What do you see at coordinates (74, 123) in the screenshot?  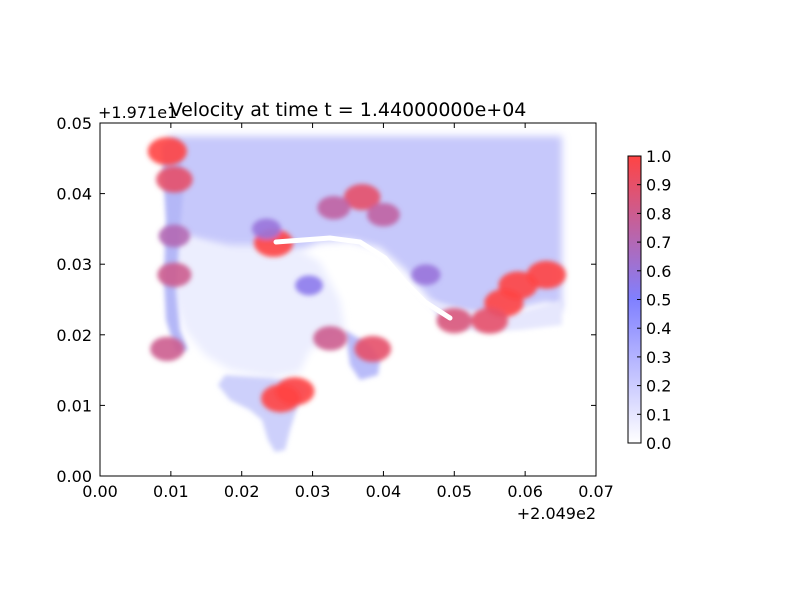 I see `y-tick-label: 0.05` at bounding box center [74, 123].